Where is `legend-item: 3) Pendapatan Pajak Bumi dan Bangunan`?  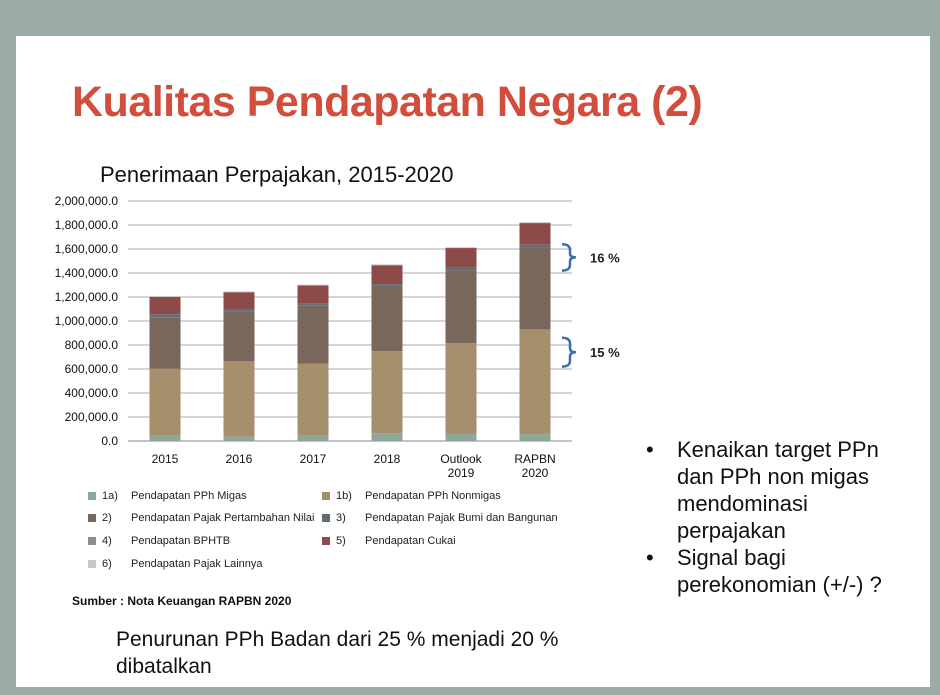
legend-item: 3) Pendapatan Pajak Bumi dan Bangunan is located at coordinates (440, 518).